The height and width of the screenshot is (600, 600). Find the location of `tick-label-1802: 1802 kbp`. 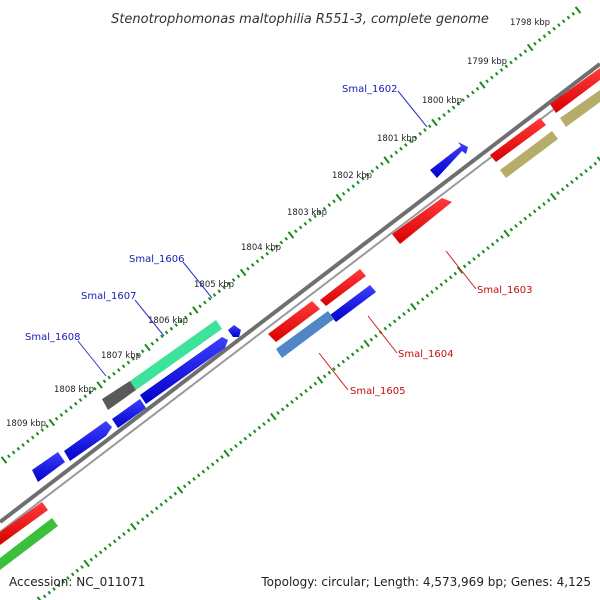

tick-label-1802: 1802 kbp is located at coordinates (352, 176).